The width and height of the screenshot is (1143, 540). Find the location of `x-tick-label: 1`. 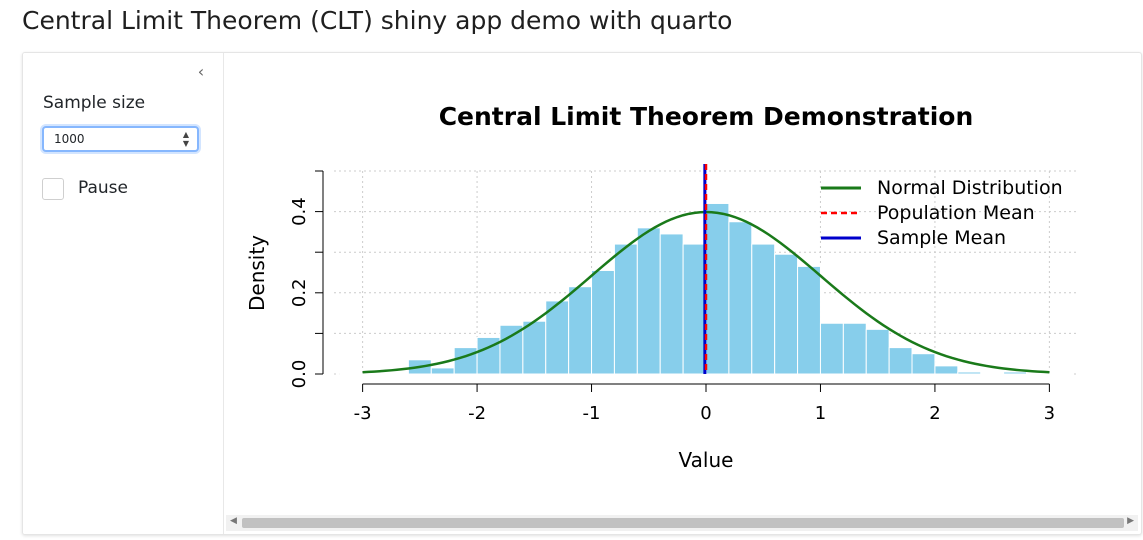

x-tick-label: 1 is located at coordinates (820, 413).